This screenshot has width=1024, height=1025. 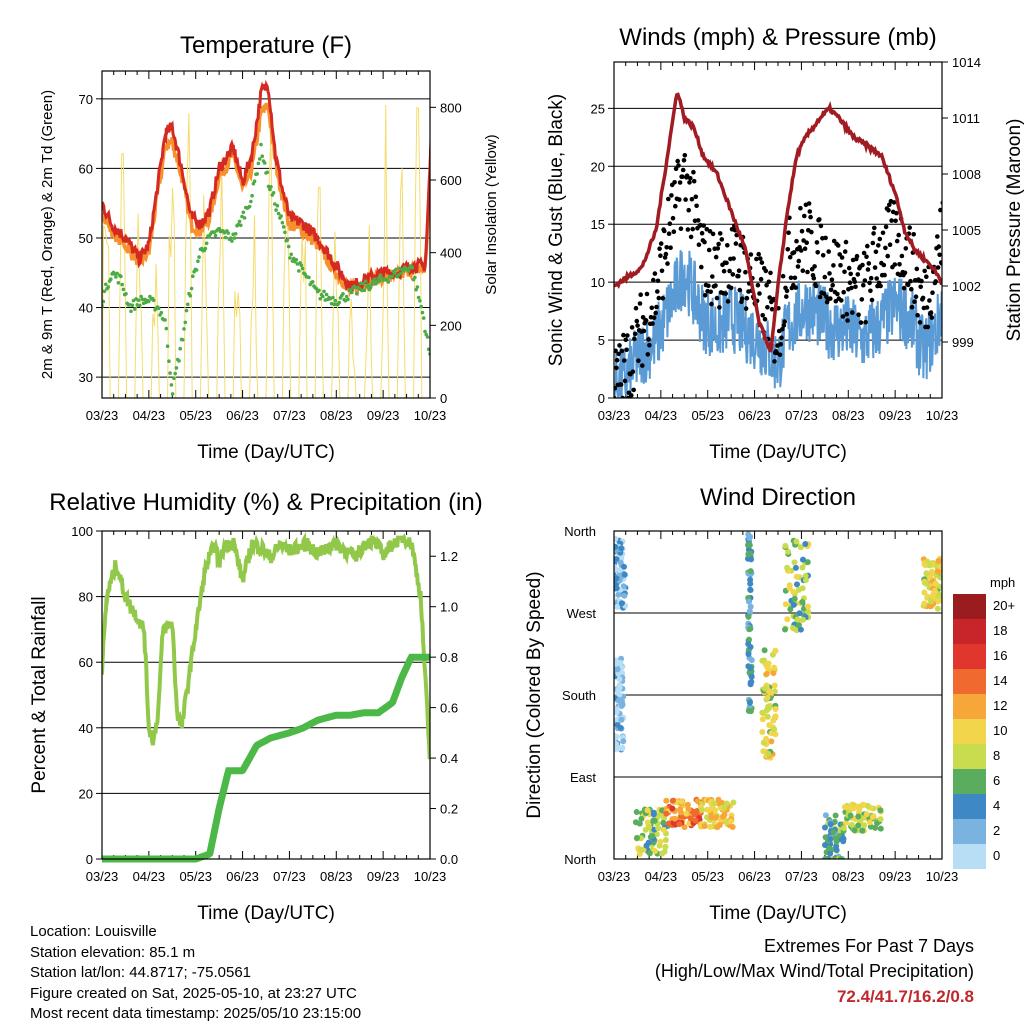 I want to click on location-text: Location: Louisville, so click(x=93, y=931).